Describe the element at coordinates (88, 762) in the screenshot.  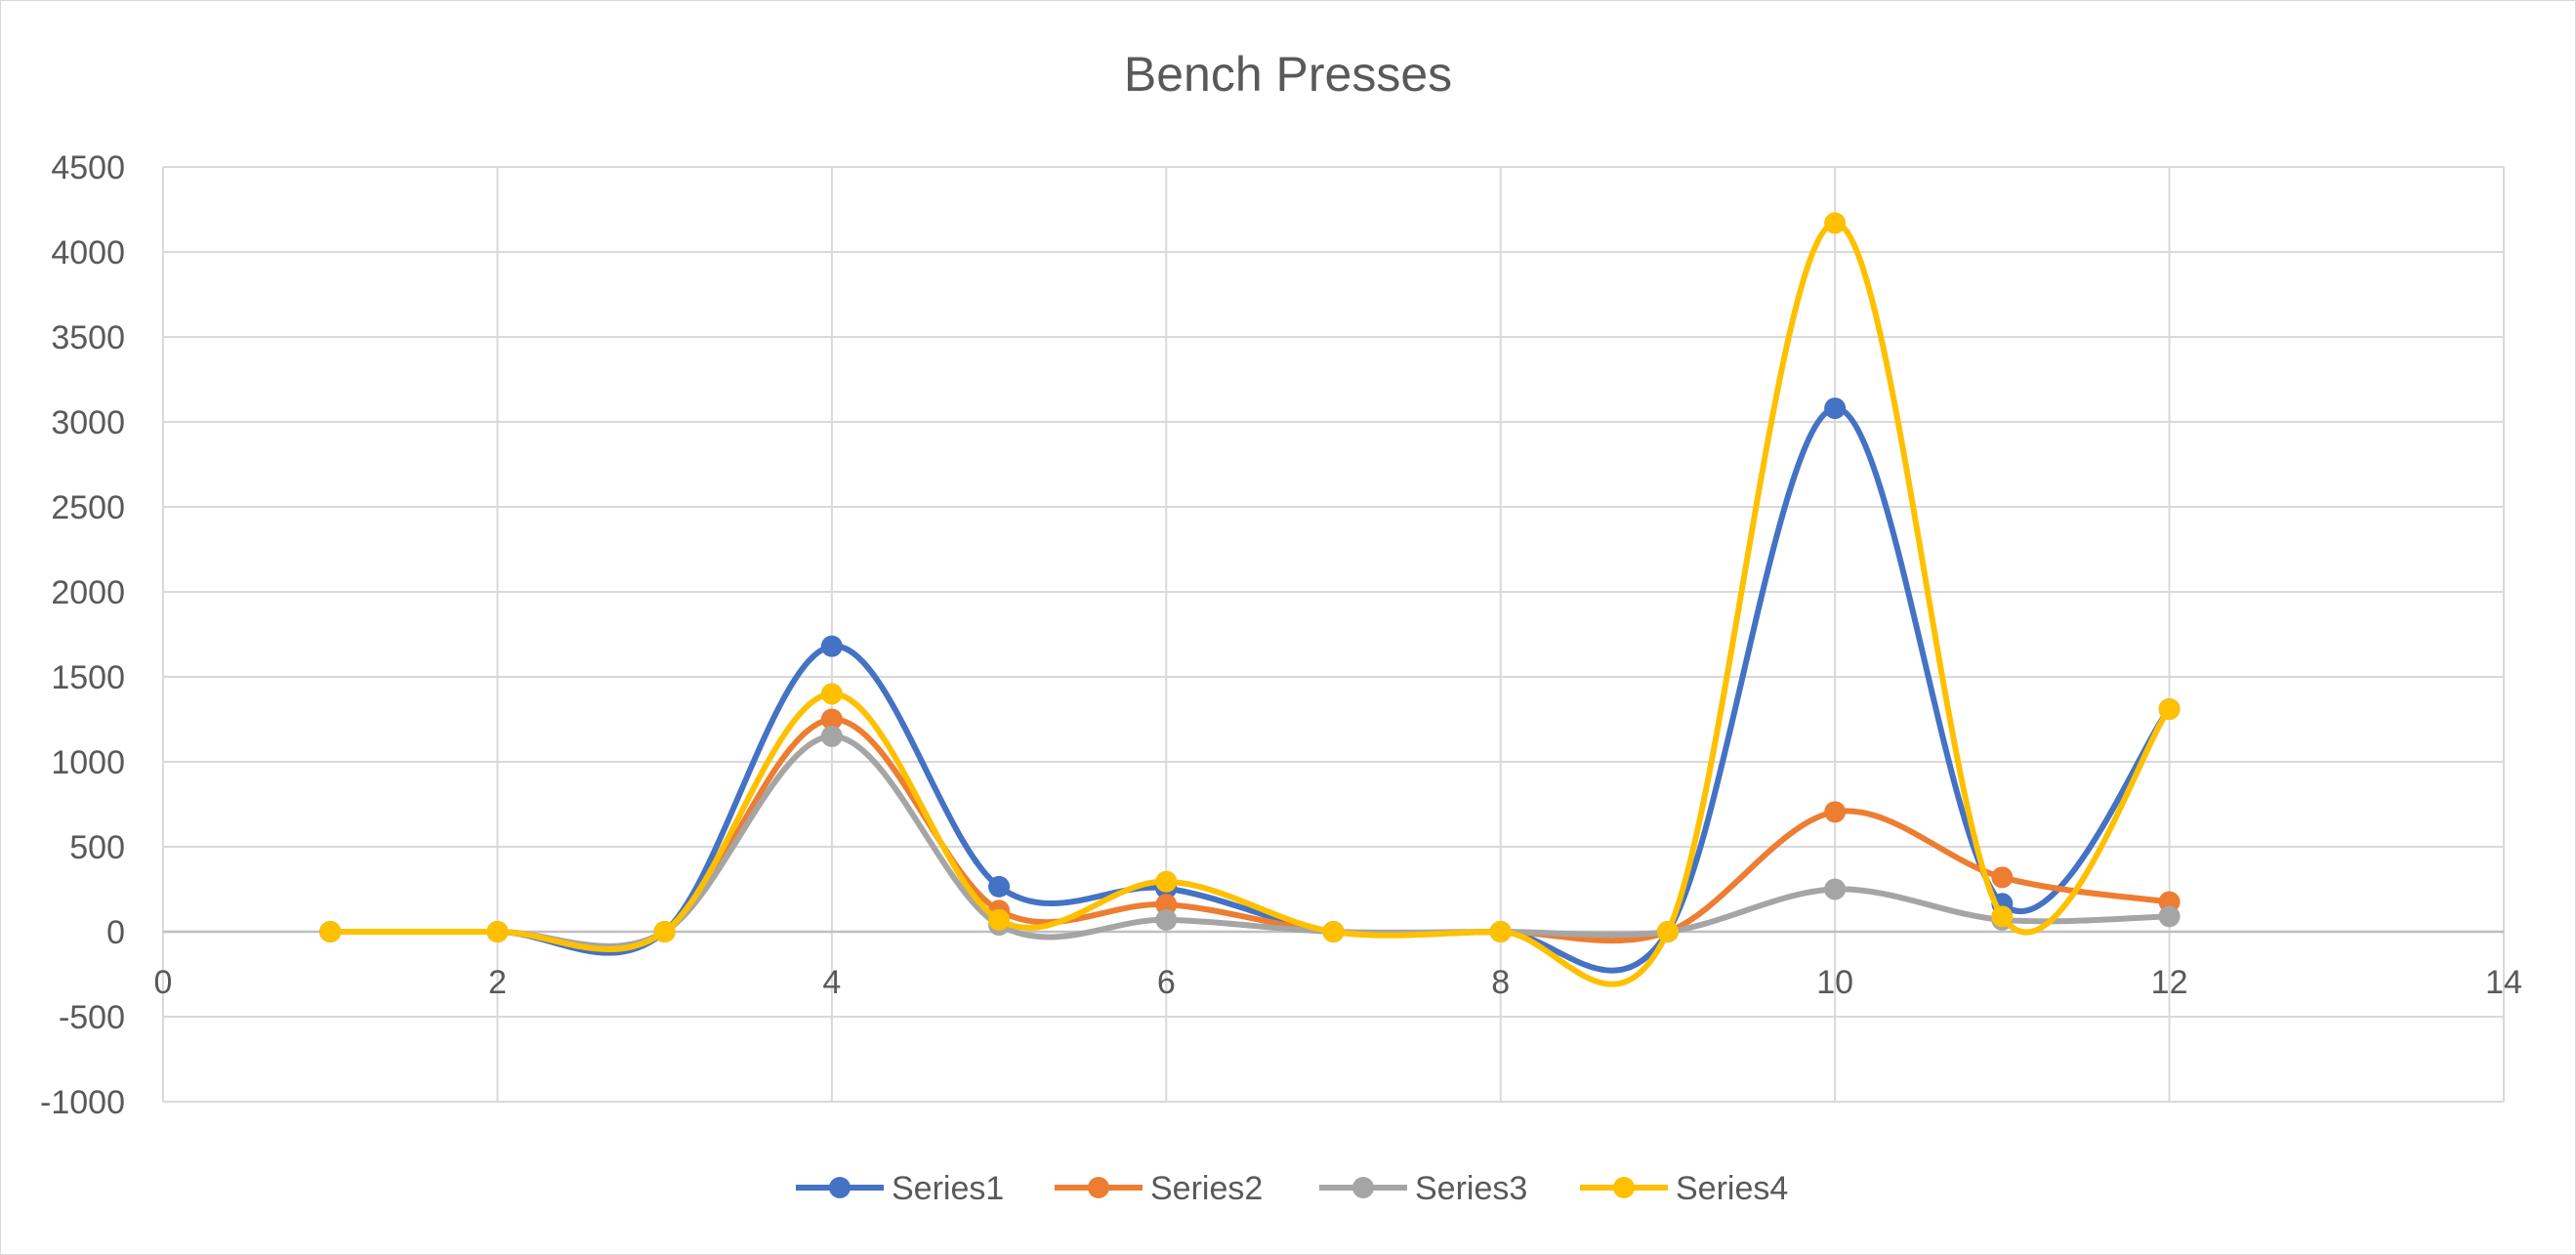
I see `y-tick-label: 1000` at that location.